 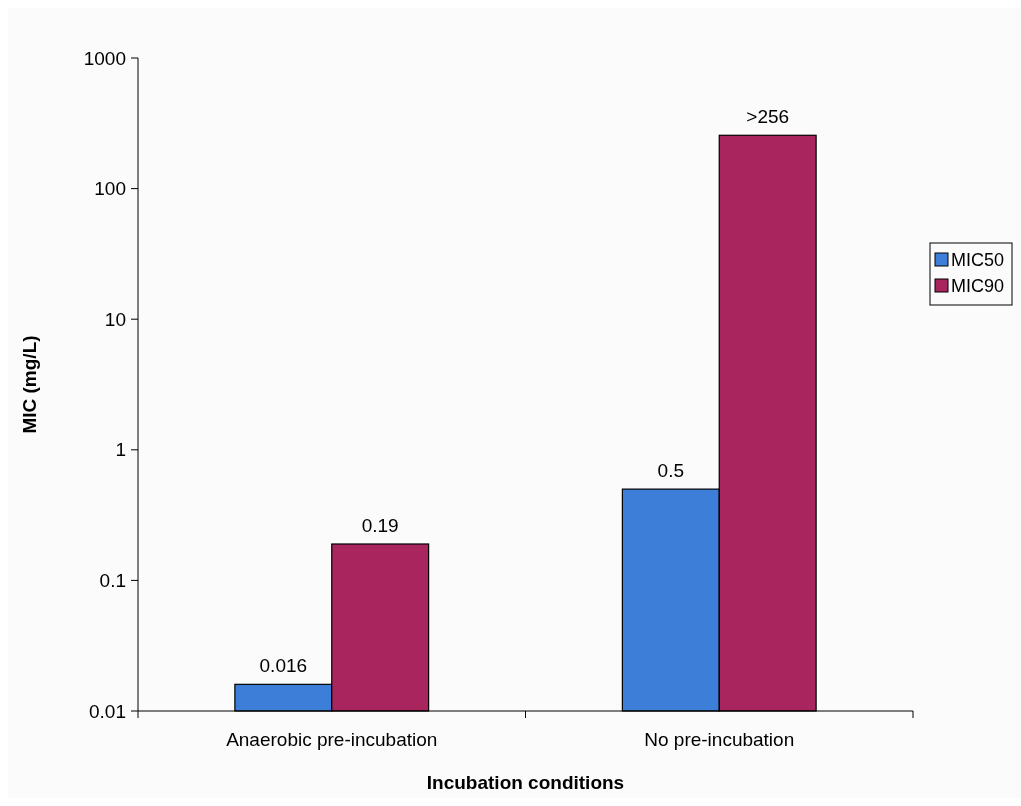 What do you see at coordinates (112, 581) in the screenshot?
I see `y-tick-label: 0.1` at bounding box center [112, 581].